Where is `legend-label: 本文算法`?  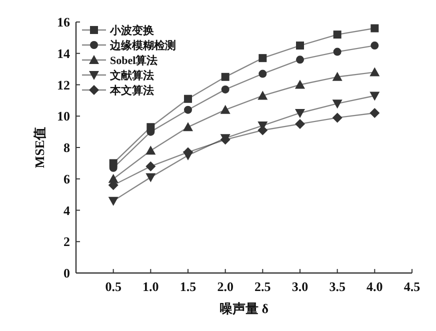 legend-label: 本文算法 is located at coordinates (131, 90).